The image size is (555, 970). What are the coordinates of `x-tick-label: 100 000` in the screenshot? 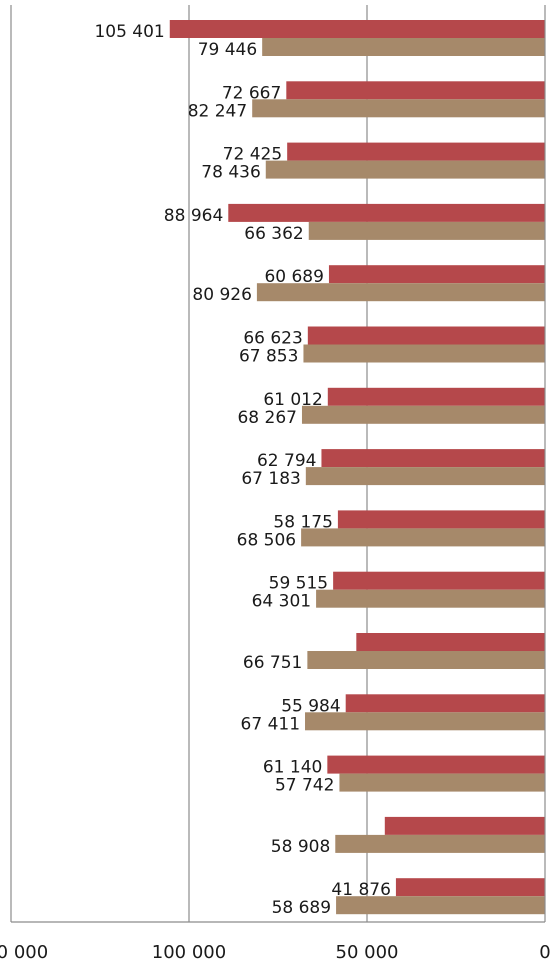 It's located at (189, 952).